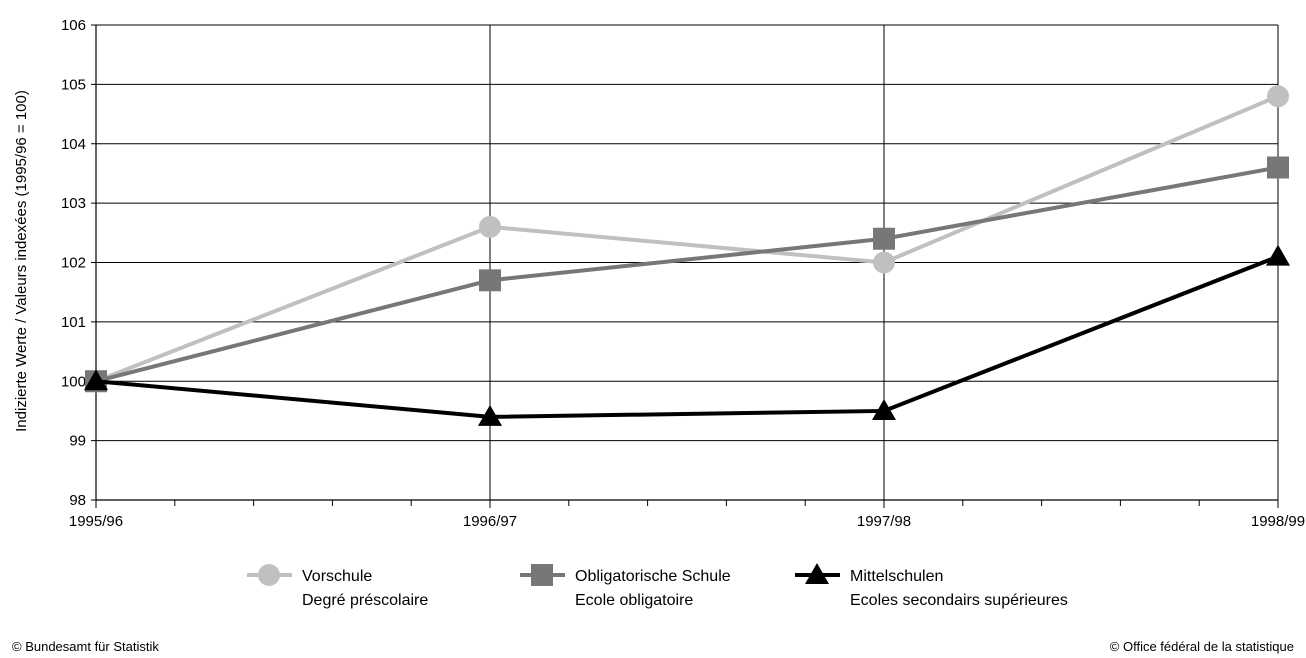  What do you see at coordinates (73, 144) in the screenshot?
I see `y-tick-label: 104` at bounding box center [73, 144].